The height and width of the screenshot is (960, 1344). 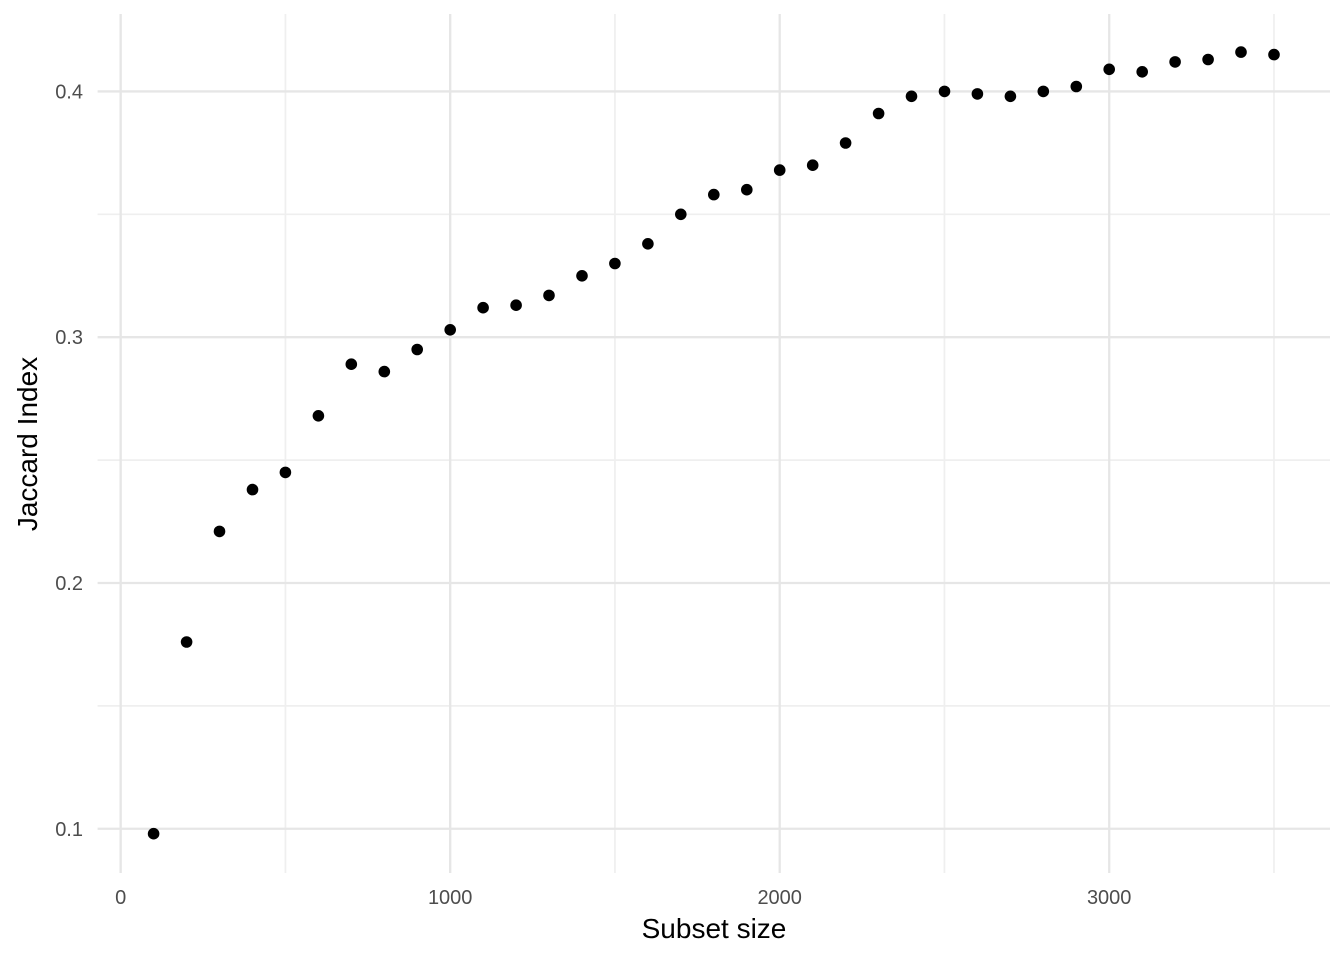 I want to click on x-tick-label: 2000, so click(x=779, y=898).